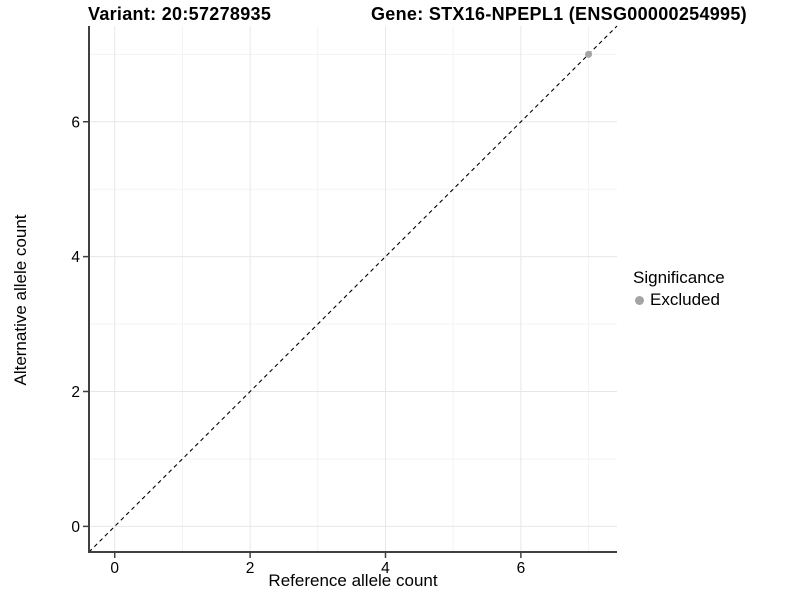 This screenshot has height=600, width=800. What do you see at coordinates (679, 289) in the screenshot?
I see `legend: Significance Excluded` at bounding box center [679, 289].